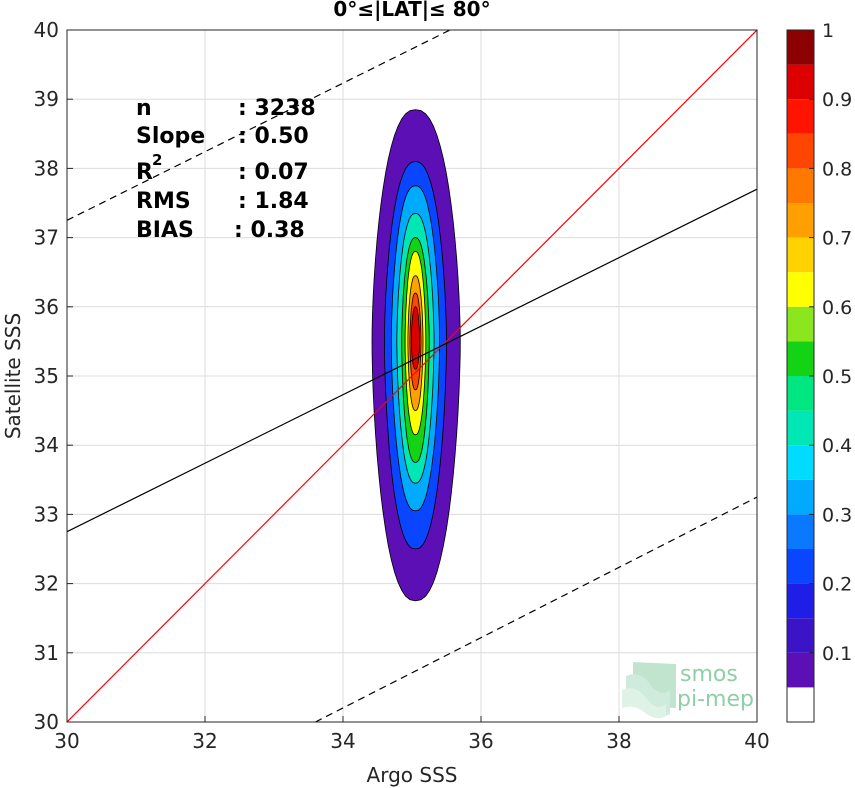 This screenshot has height=788, width=855. What do you see at coordinates (144, 108) in the screenshot?
I see `stat-n-label: n` at bounding box center [144, 108].